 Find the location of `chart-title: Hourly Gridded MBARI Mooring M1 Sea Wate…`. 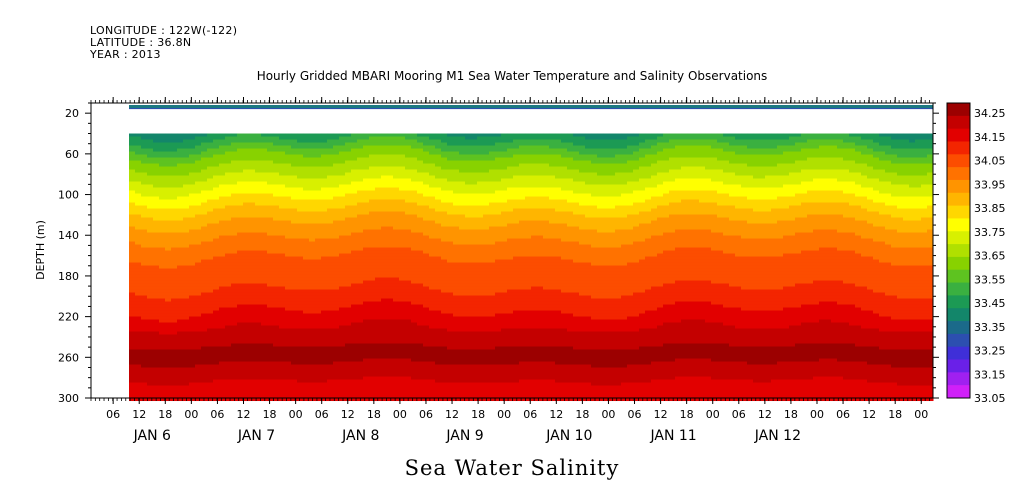

chart-title: Hourly Gridded MBARI Mooring M1 Sea Wate… is located at coordinates (512, 76).